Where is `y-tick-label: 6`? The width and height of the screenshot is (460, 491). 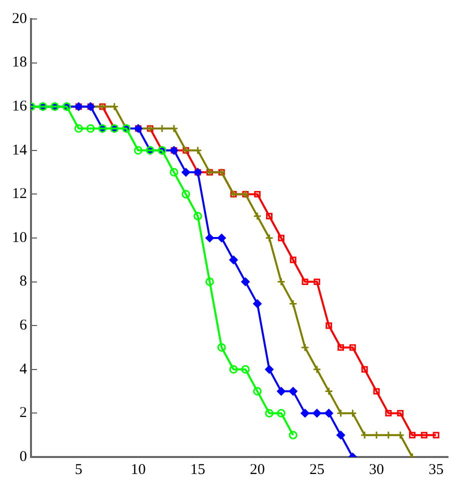 y-tick-label: 6 is located at coordinates (24, 326).